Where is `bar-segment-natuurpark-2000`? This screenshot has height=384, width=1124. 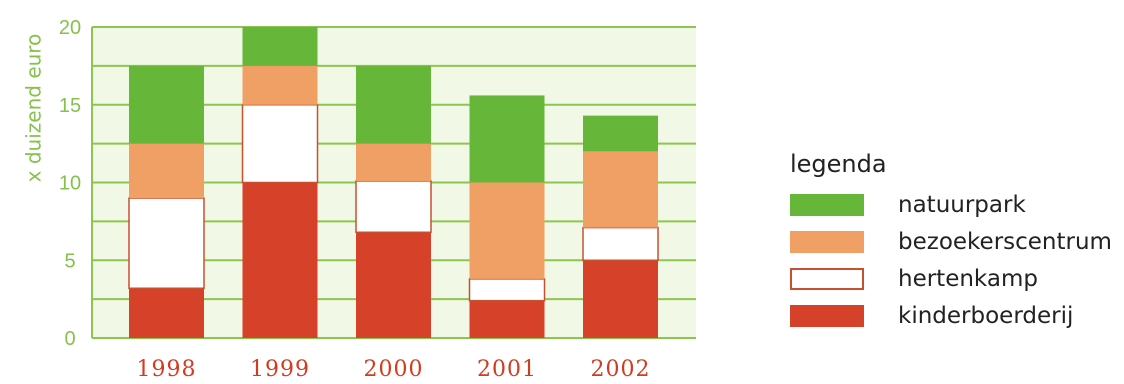 bar-segment-natuurpark-2000 is located at coordinates (393, 104).